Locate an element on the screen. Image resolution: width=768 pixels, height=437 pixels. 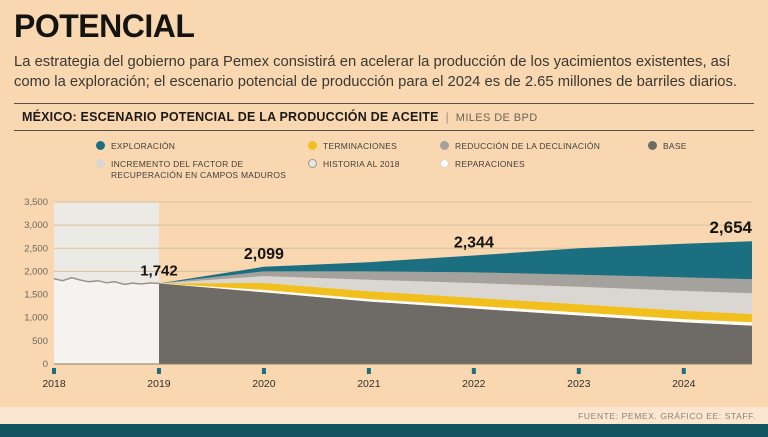
value-annotation: 2,344 is located at coordinates (474, 242).